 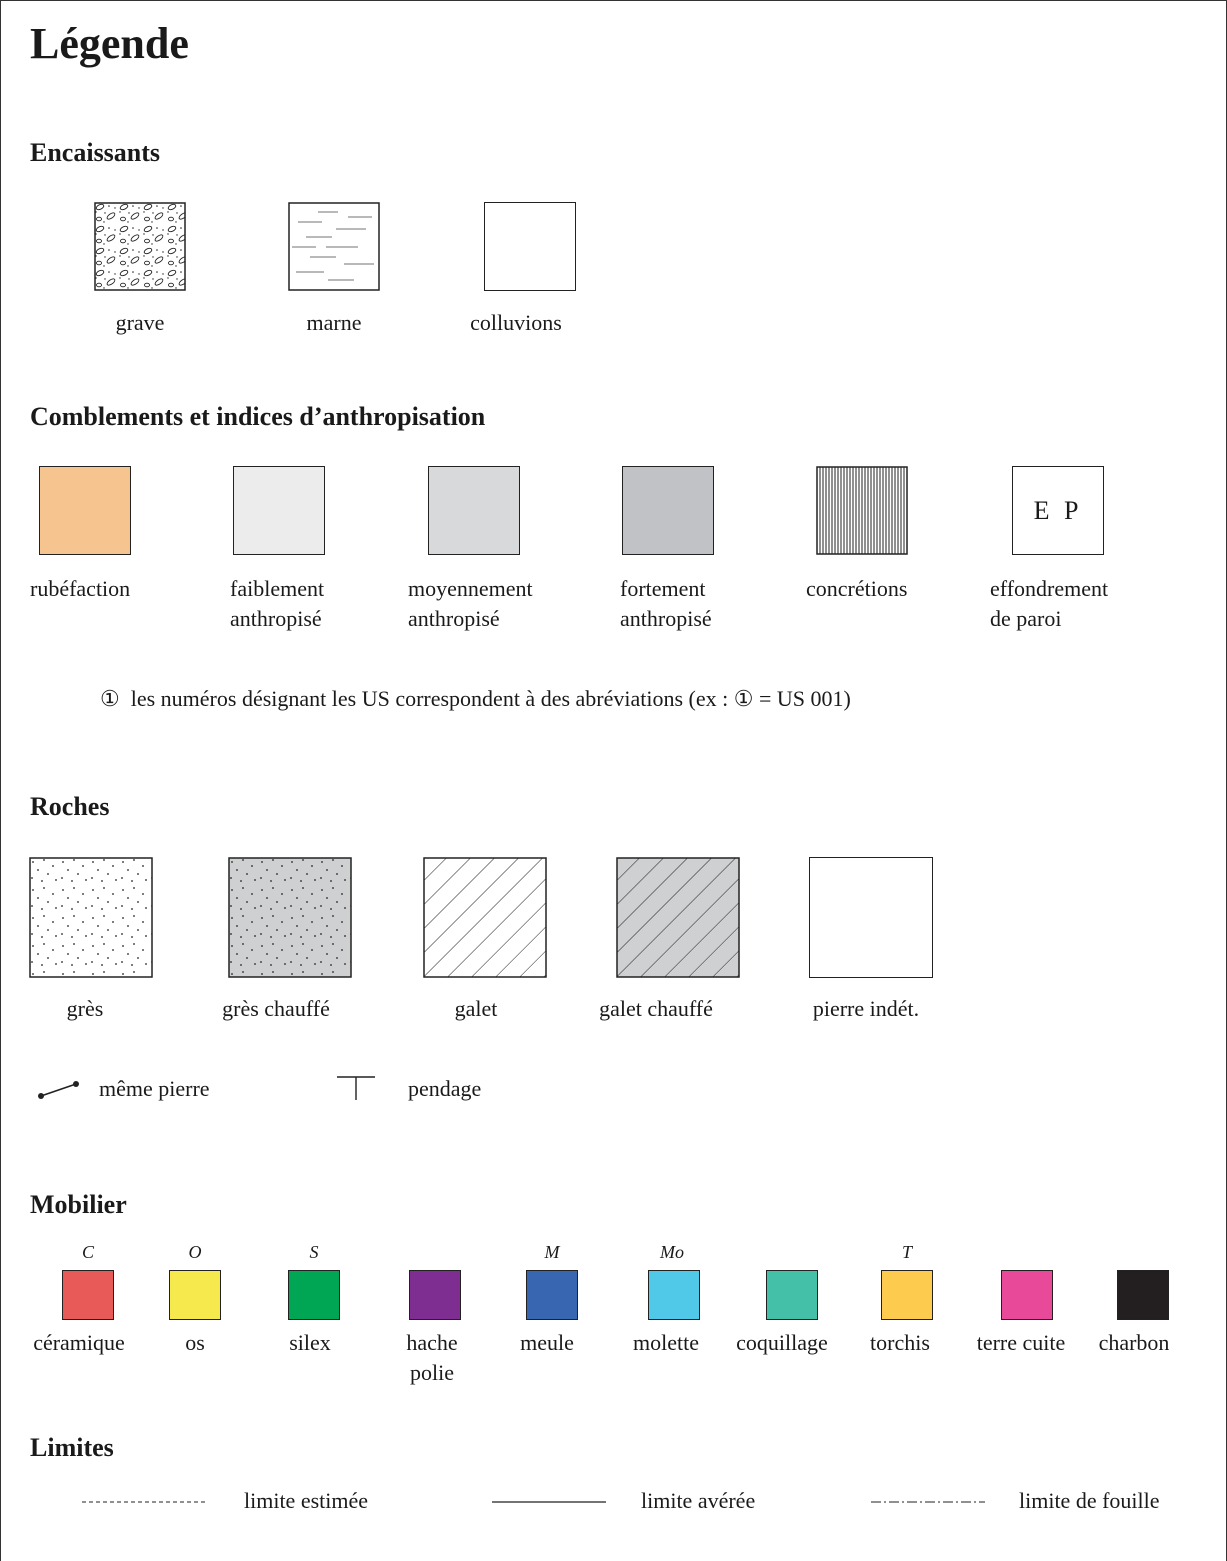 What do you see at coordinates (290, 917) in the screenshot?
I see `swatch-gres-chauffe` at bounding box center [290, 917].